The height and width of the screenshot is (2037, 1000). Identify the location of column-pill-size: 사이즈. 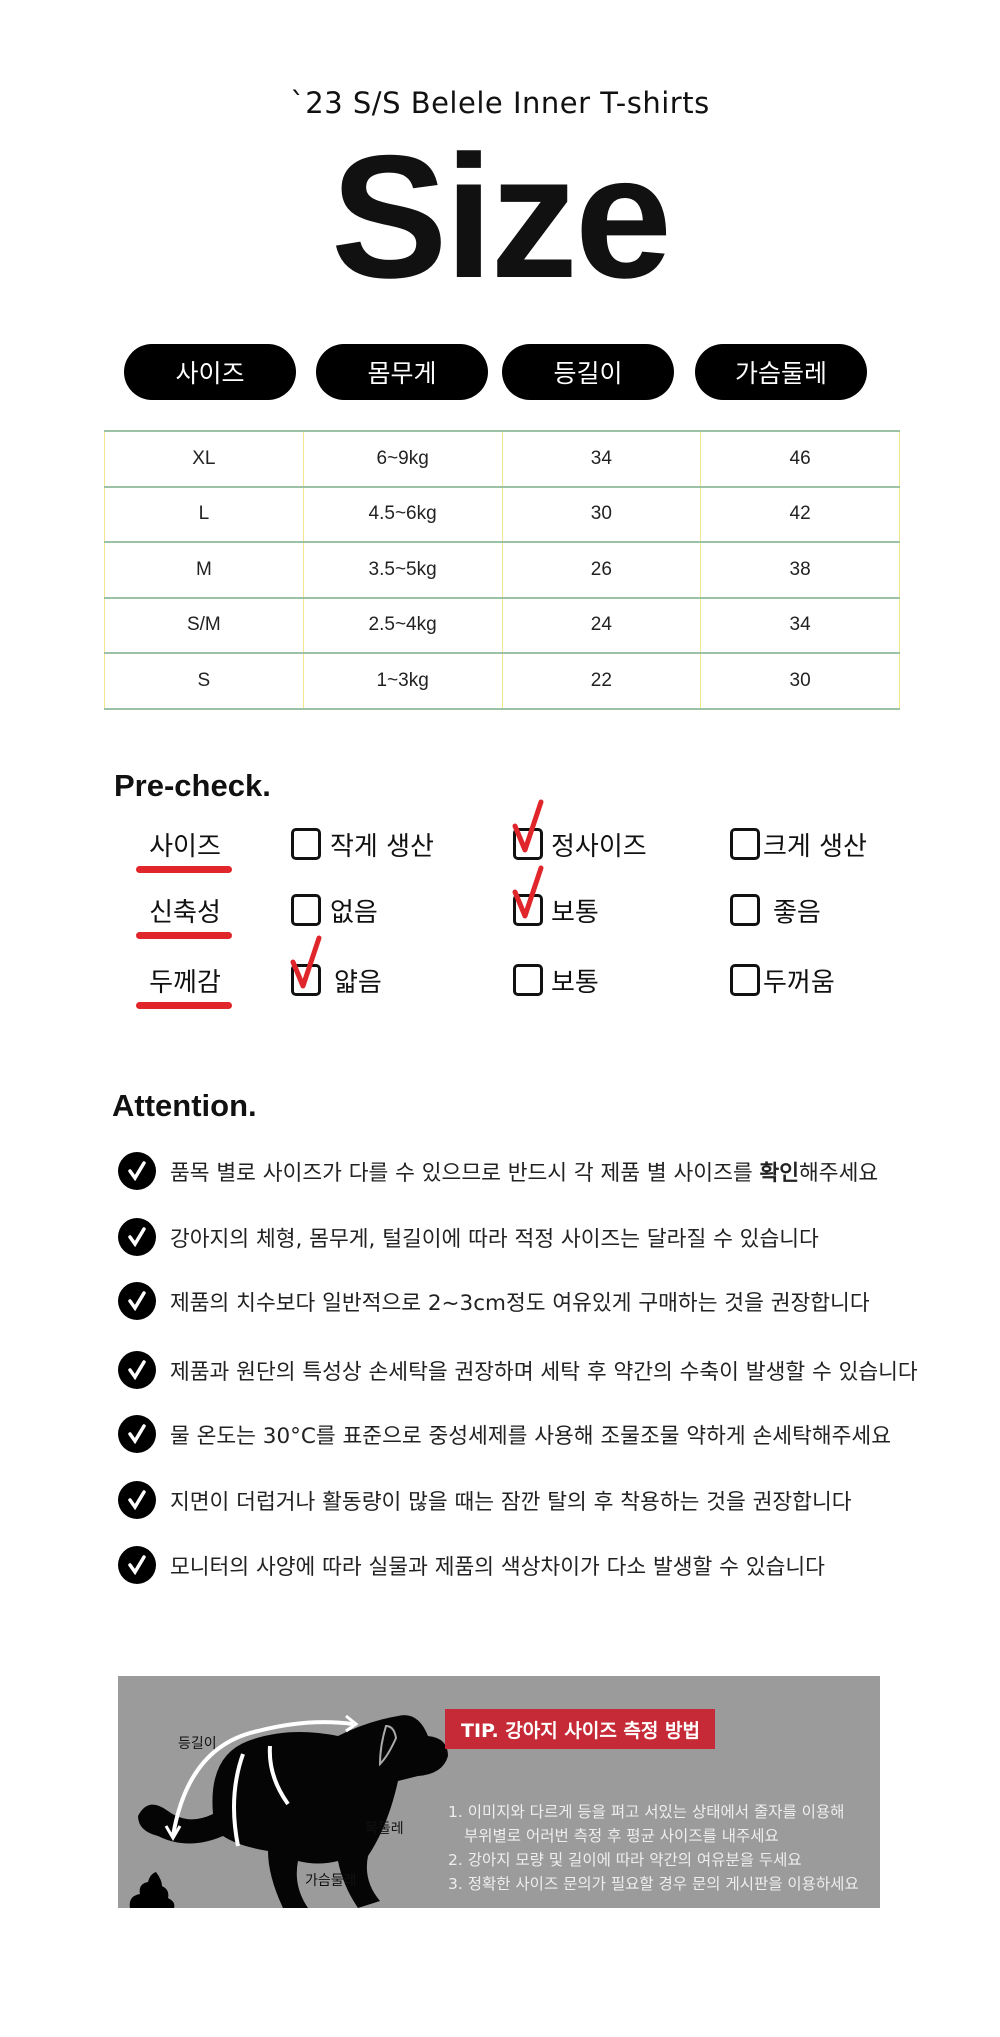
(210, 372).